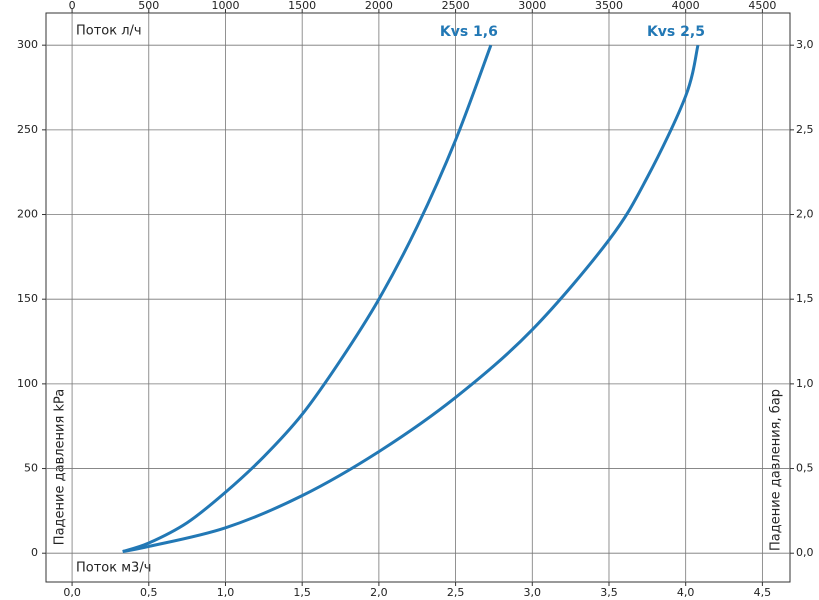 The image size is (819, 600). What do you see at coordinates (805, 44) in the screenshot?
I see `y2-tick-label: 3,0` at bounding box center [805, 44].